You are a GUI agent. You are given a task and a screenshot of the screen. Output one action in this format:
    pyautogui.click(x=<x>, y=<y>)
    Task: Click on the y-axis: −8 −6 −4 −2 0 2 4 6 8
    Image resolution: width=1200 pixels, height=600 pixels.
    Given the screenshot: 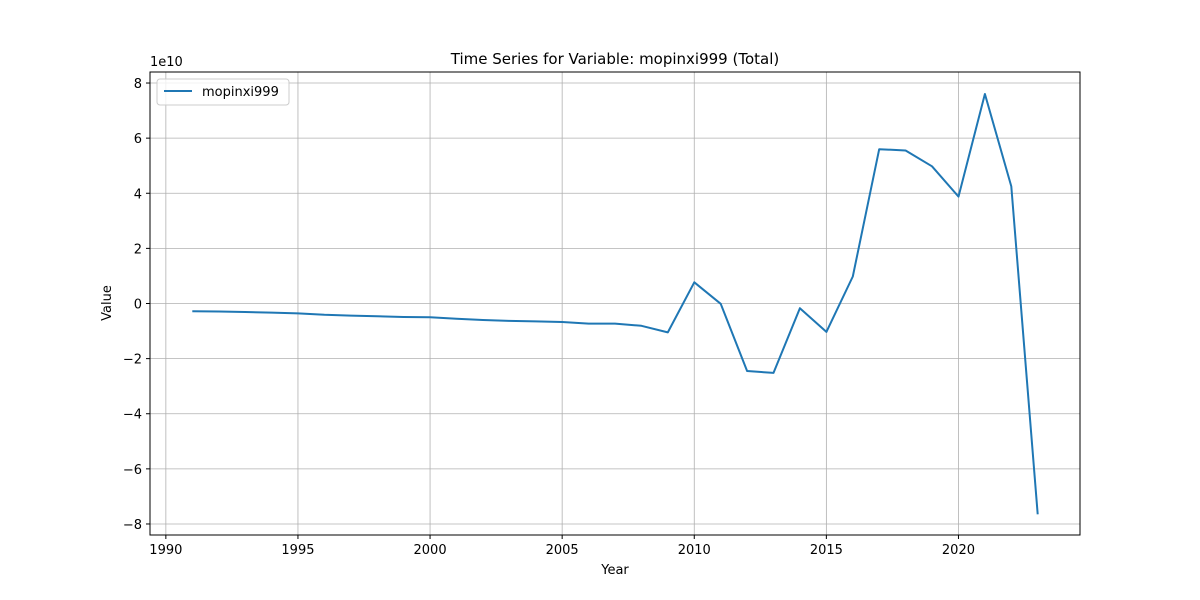 What is the action you would take?
    pyautogui.click(x=136, y=305)
    